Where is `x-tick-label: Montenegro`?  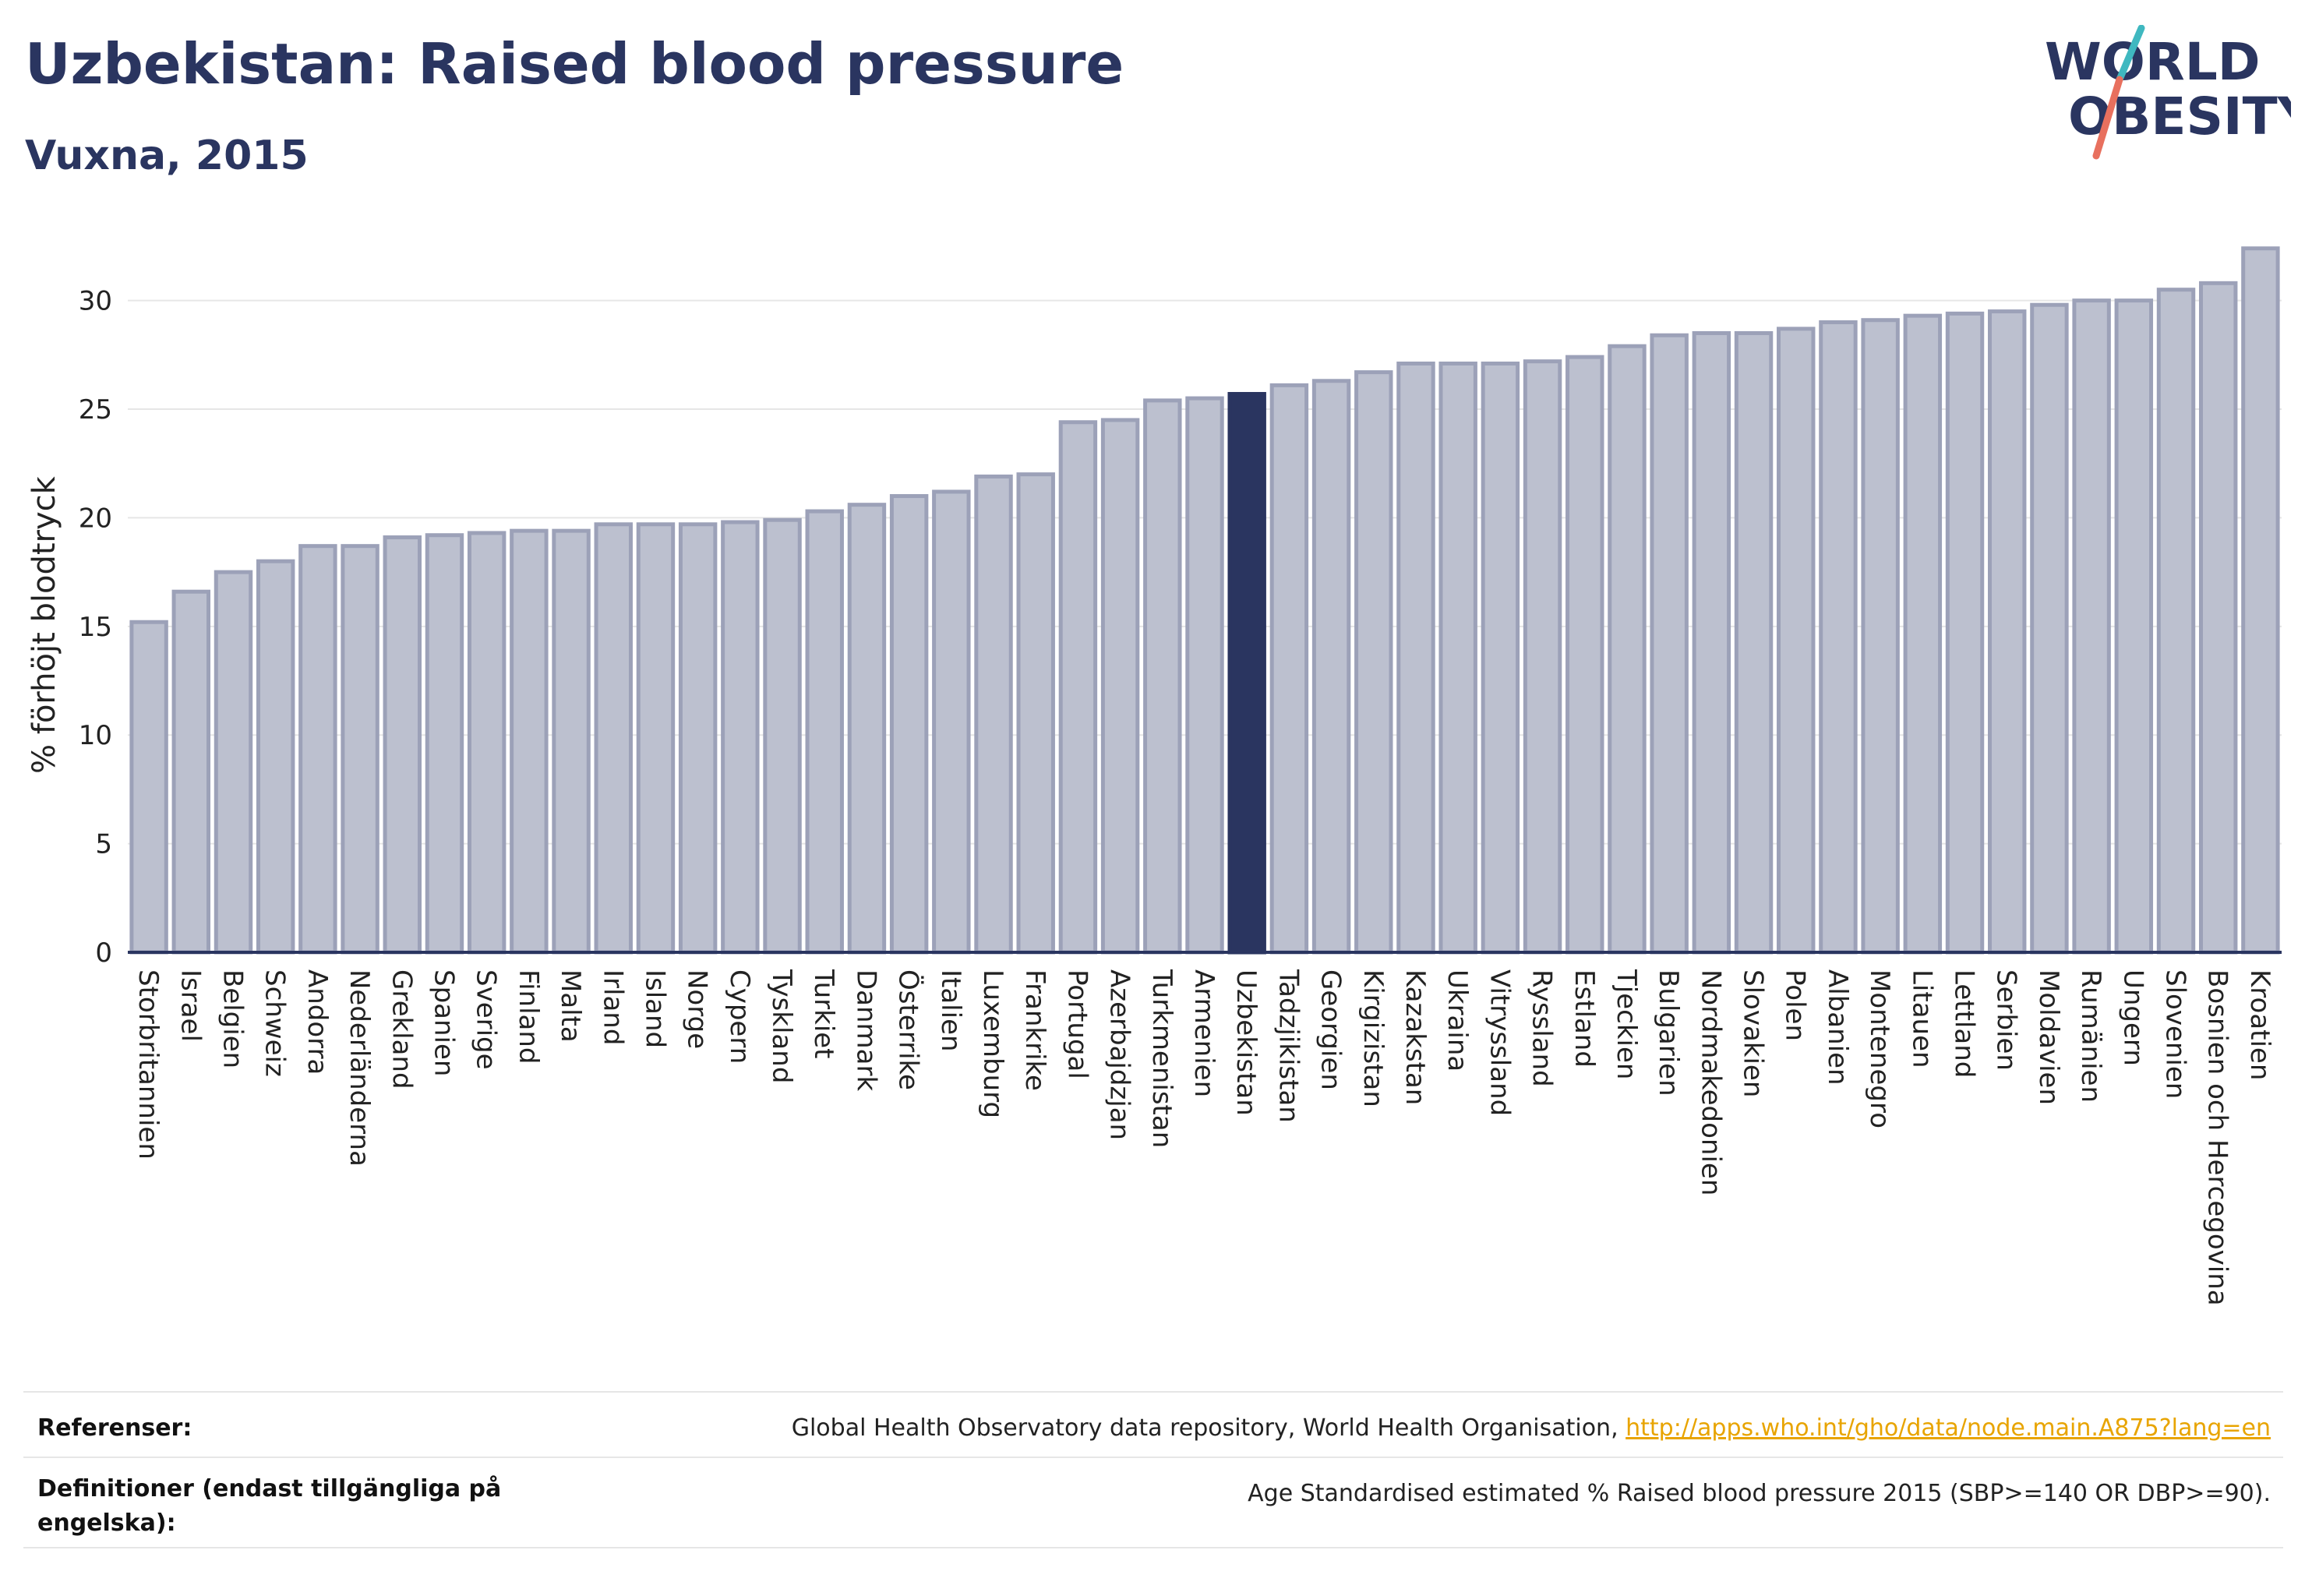
x-tick-label: Montenegro is located at coordinates (1879, 1048).